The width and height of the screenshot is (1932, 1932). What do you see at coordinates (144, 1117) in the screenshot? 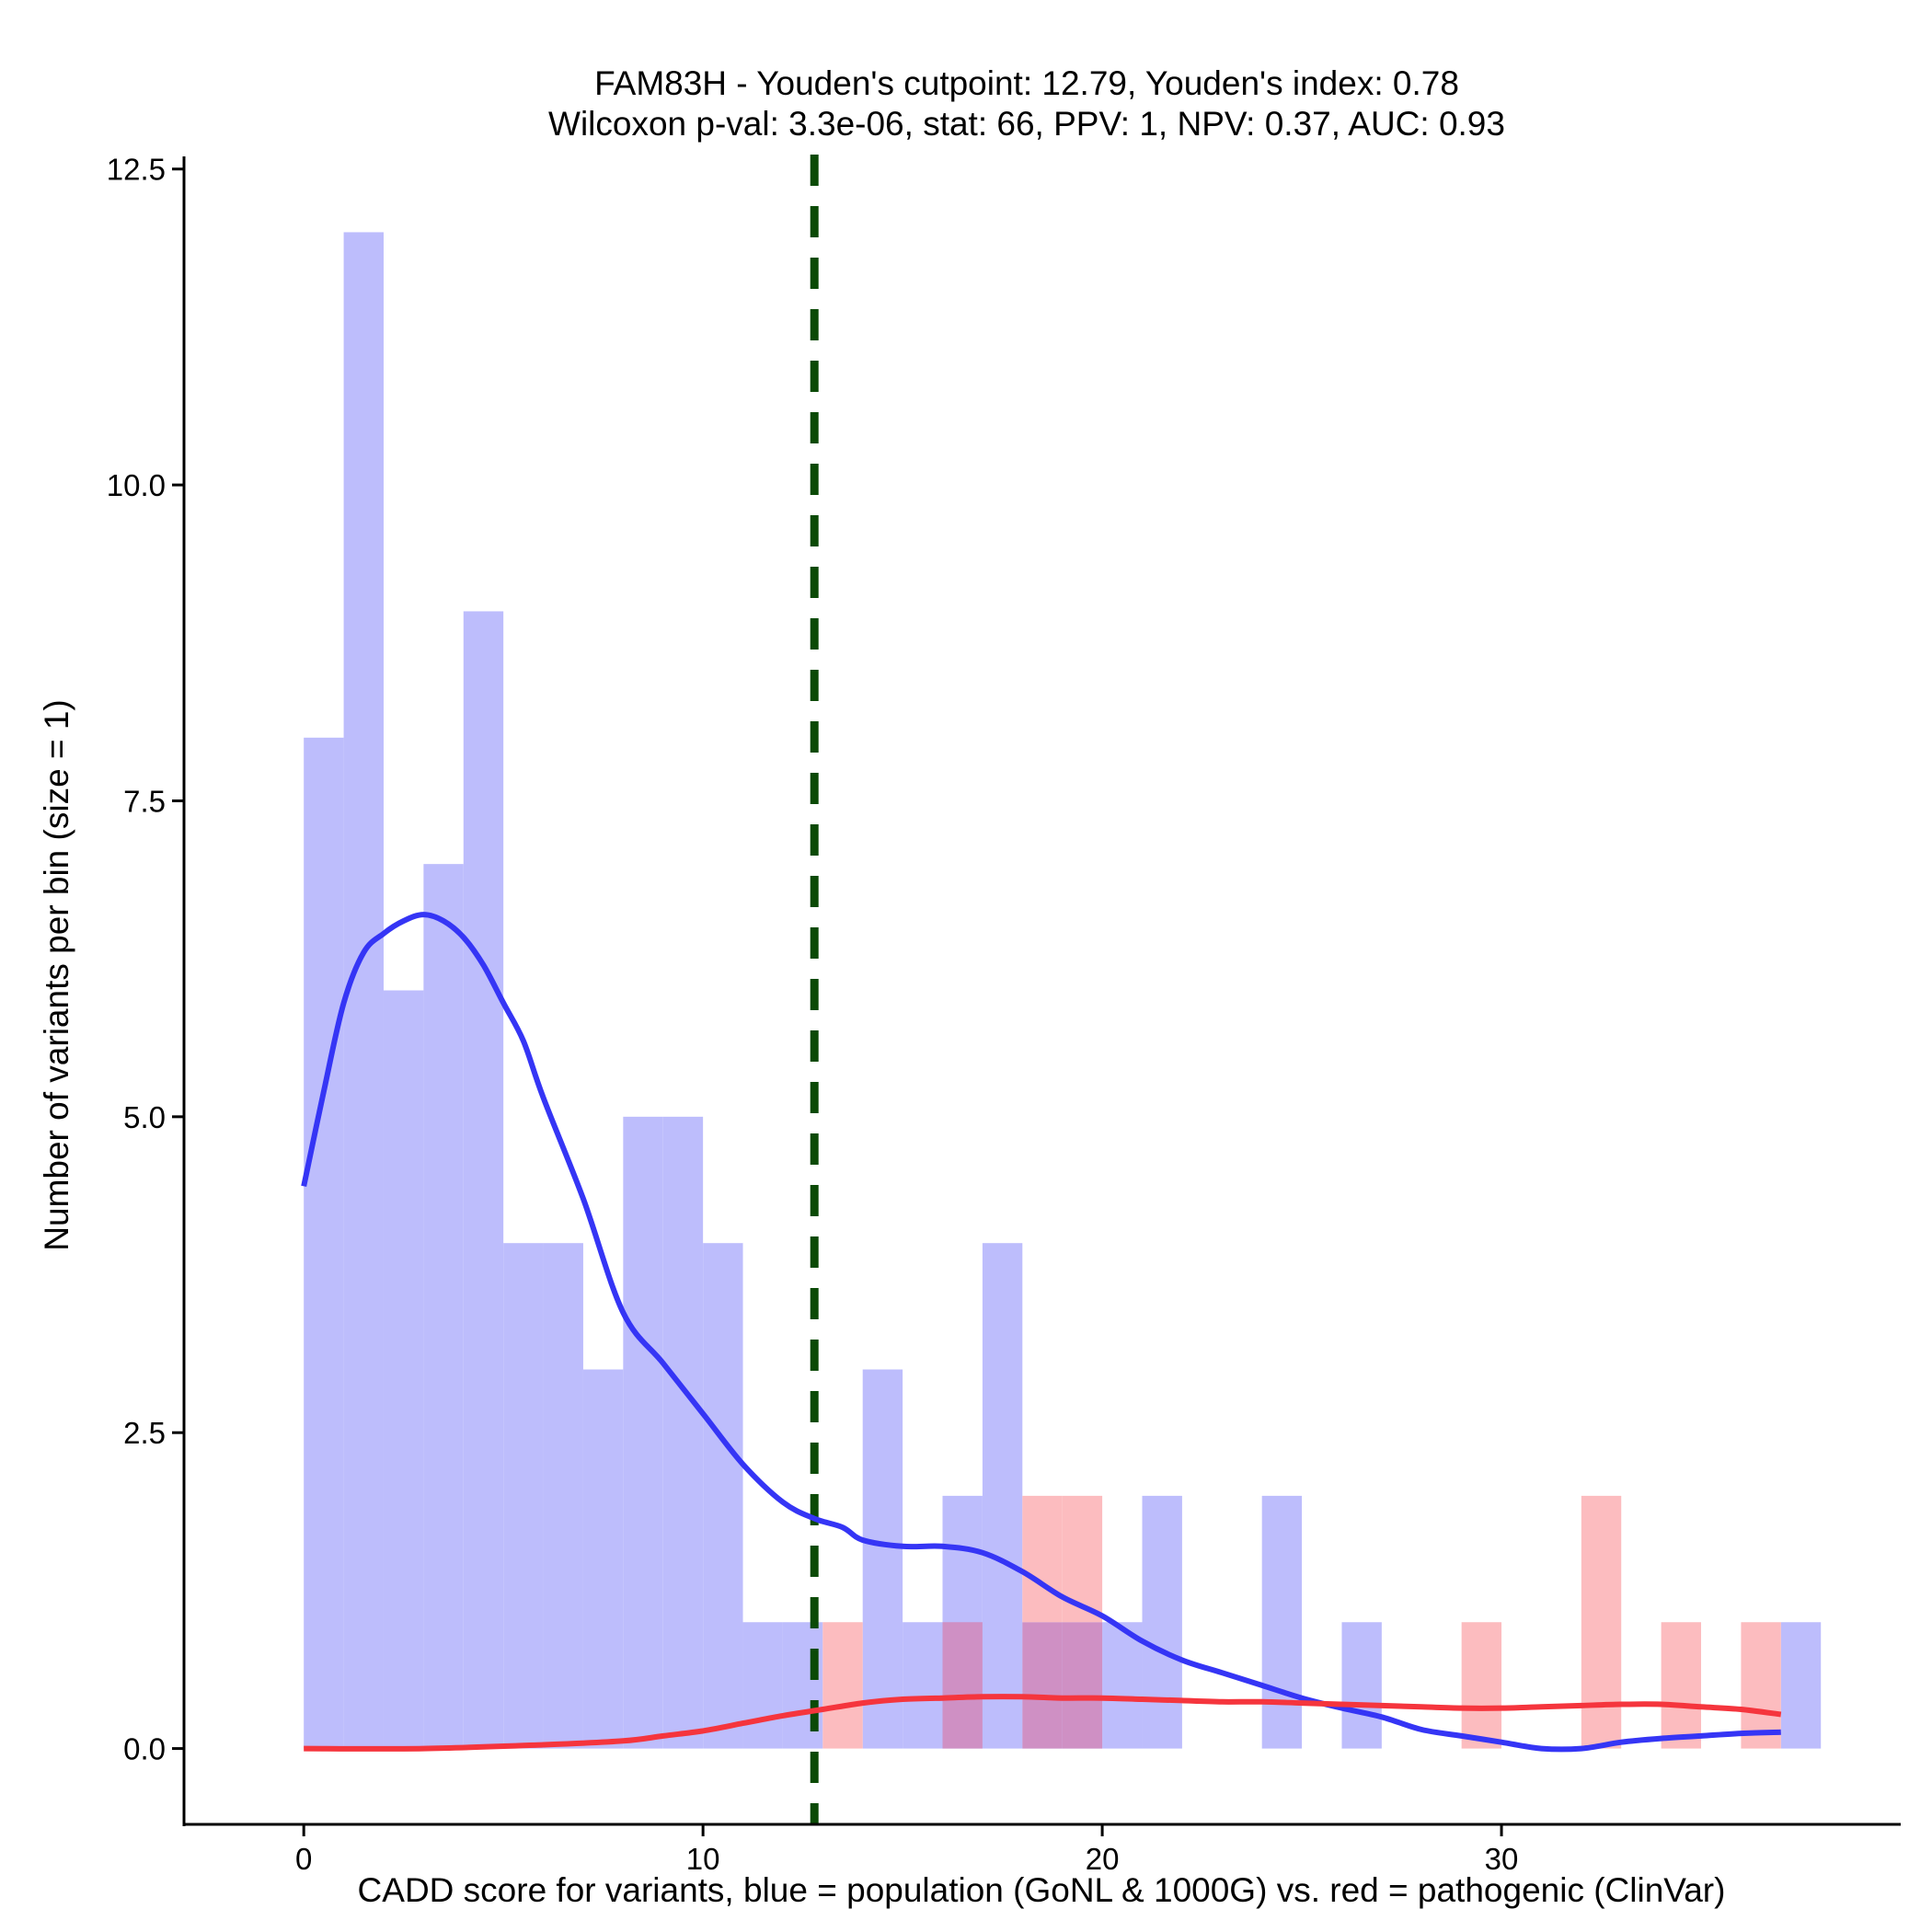
I see `y-tick-label: 5.0` at bounding box center [144, 1117].